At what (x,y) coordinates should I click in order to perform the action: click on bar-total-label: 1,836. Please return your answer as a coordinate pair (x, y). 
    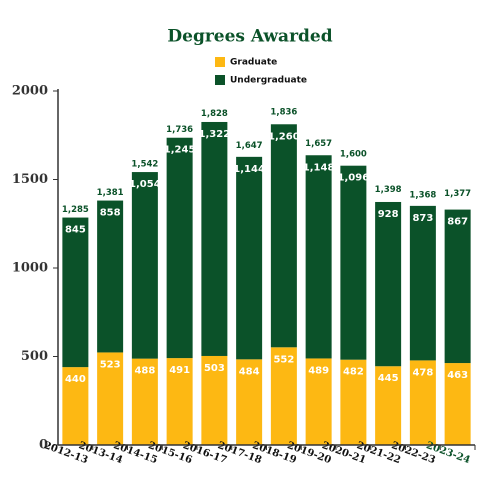
    Looking at the image, I should click on (283, 113).